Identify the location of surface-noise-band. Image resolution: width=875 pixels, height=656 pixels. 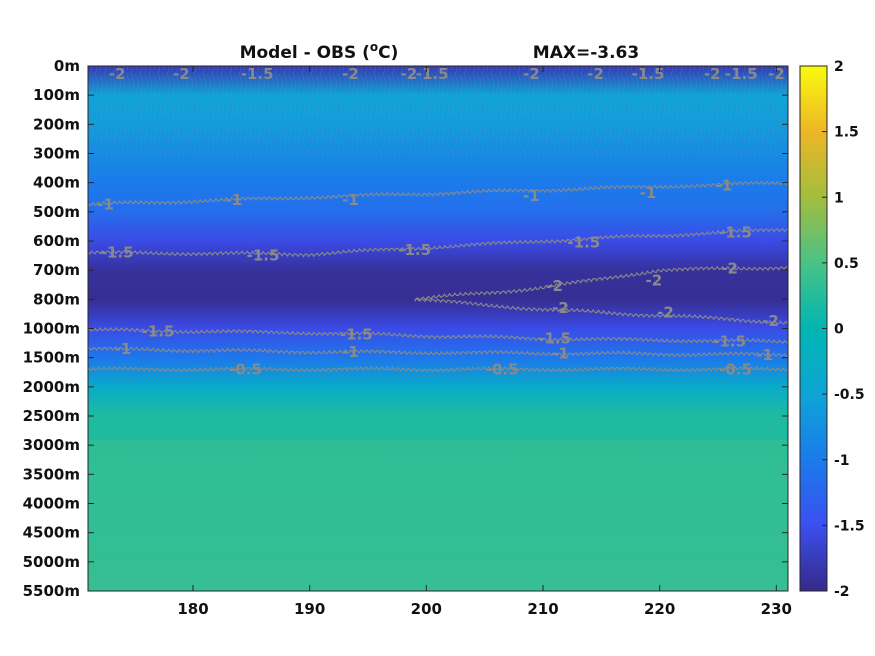
(438, 111).